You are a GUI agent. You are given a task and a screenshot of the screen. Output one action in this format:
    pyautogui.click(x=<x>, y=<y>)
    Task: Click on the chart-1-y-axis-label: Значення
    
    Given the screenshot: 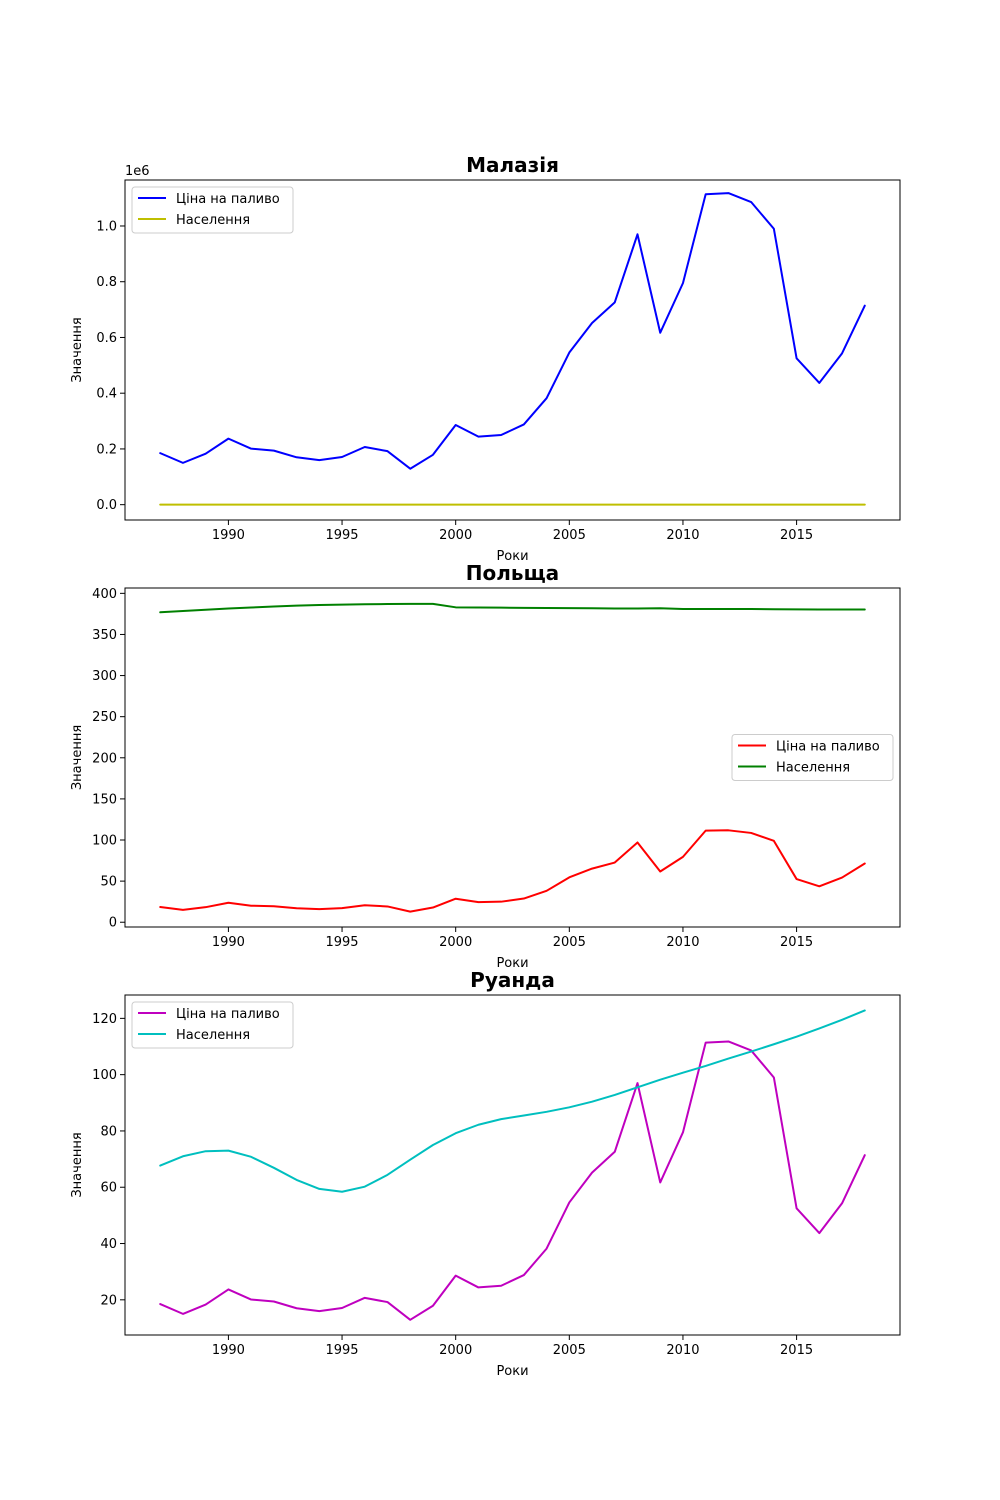 What is the action you would take?
    pyautogui.click(x=77, y=349)
    